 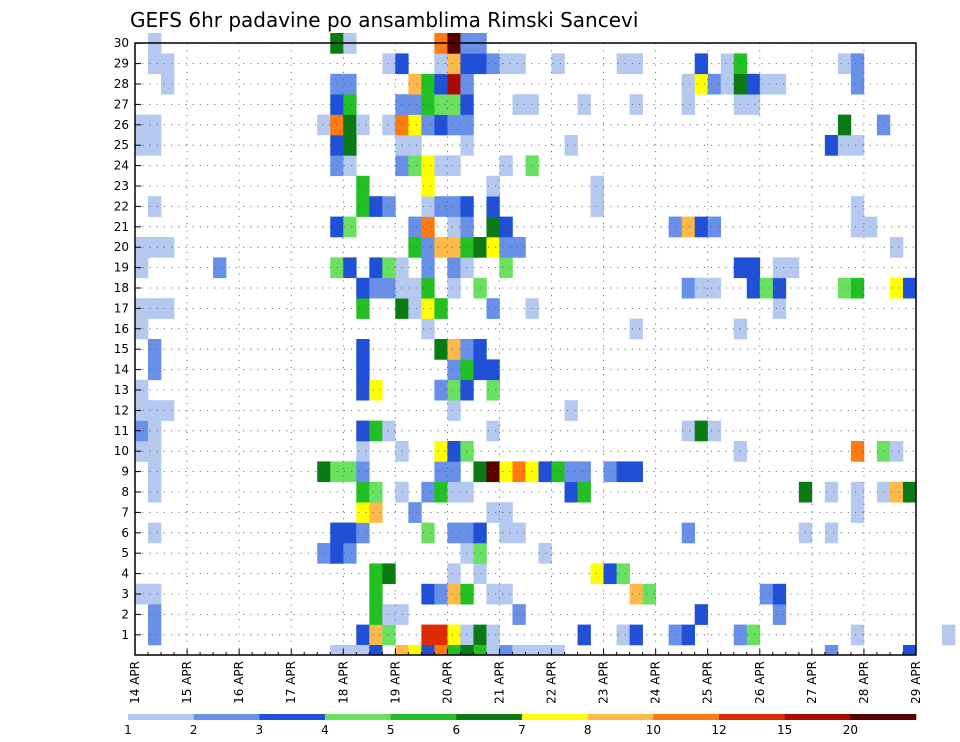 I want to click on x-tick-label: 29 APR, so click(x=916, y=682).